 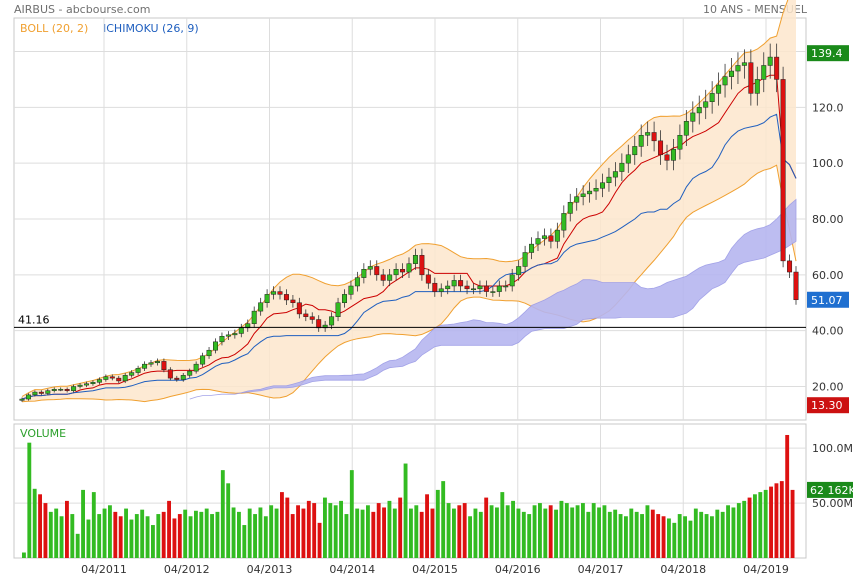 What do you see at coordinates (104, 569) in the screenshot?
I see `x-tick-label: 04/2011` at bounding box center [104, 569].